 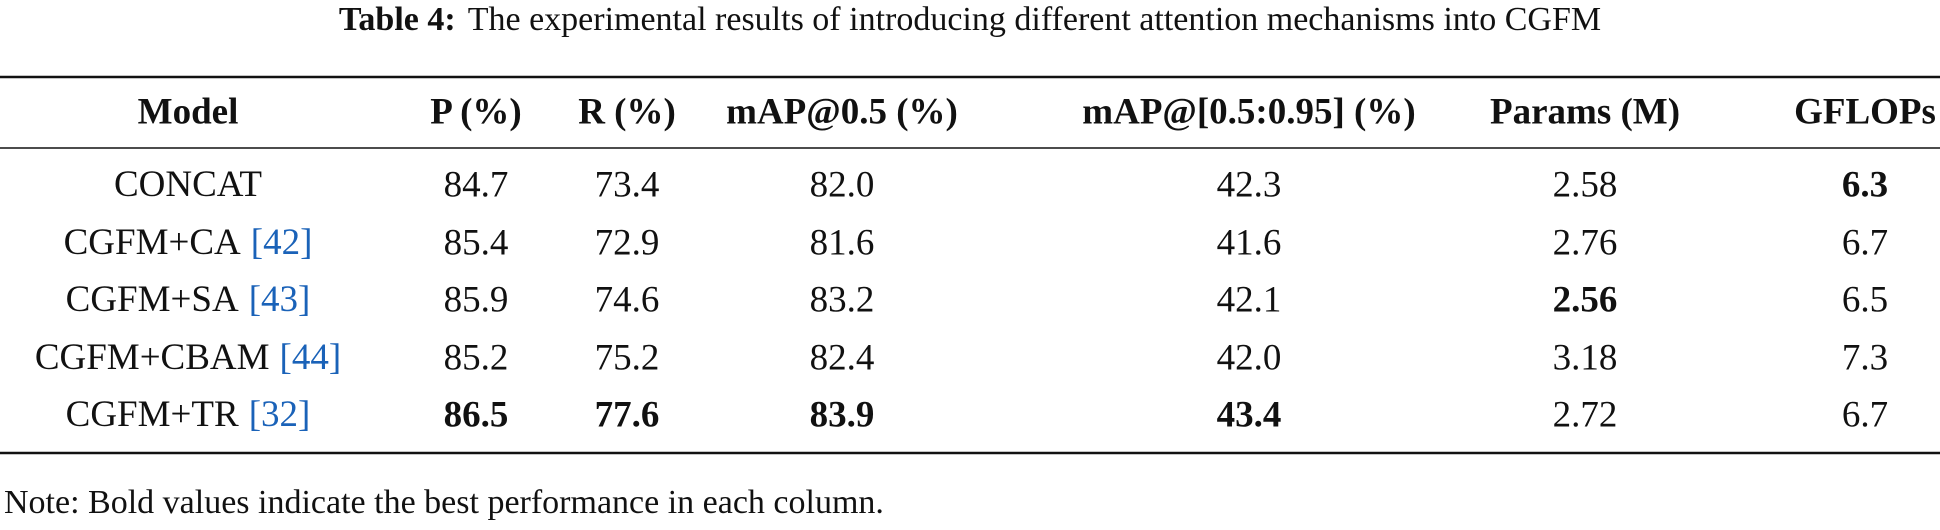 I want to click on header-cell: R (%), so click(x=627, y=111).